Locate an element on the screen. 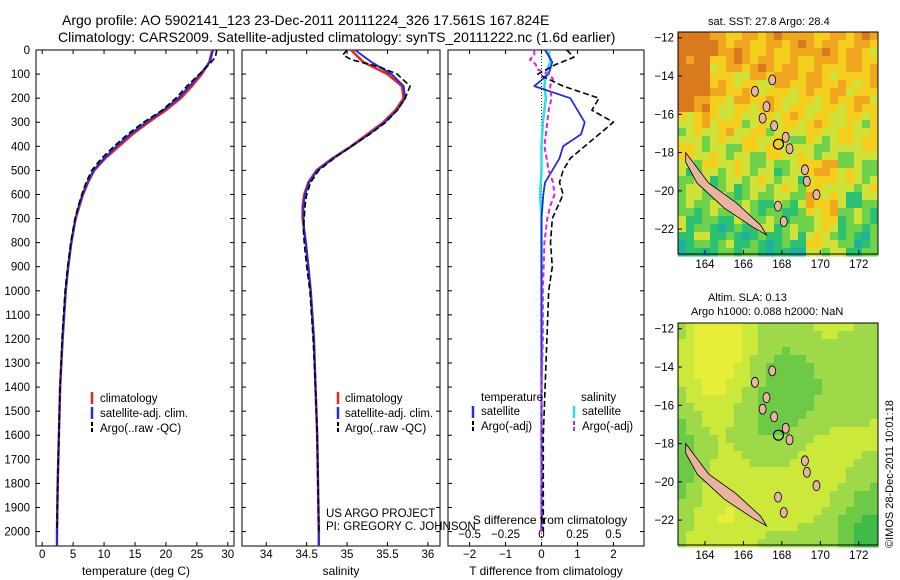 The image size is (900, 580). x-tick-label: 1 is located at coordinates (577, 555).